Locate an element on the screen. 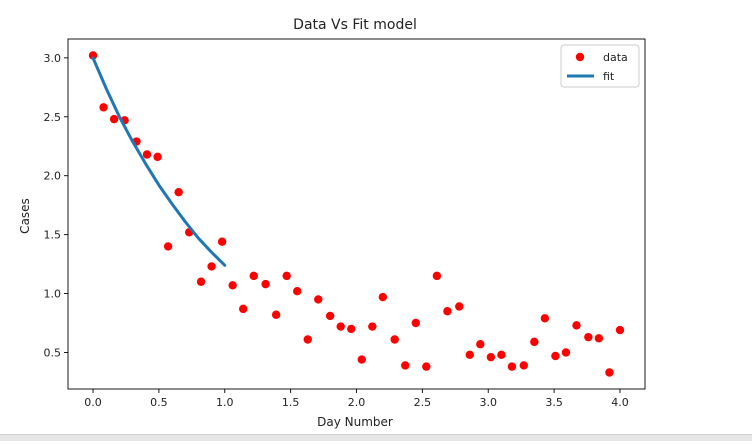 Image resolution: width=752 pixels, height=445 pixels. chart-title: Data Vs Fit model is located at coordinates (355, 25).